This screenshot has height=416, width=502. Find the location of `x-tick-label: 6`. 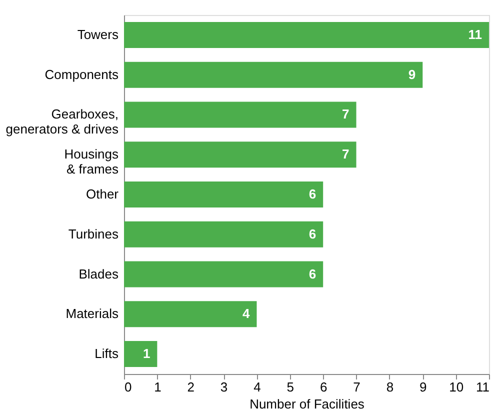

x-tick-label: 6 is located at coordinates (324, 387).